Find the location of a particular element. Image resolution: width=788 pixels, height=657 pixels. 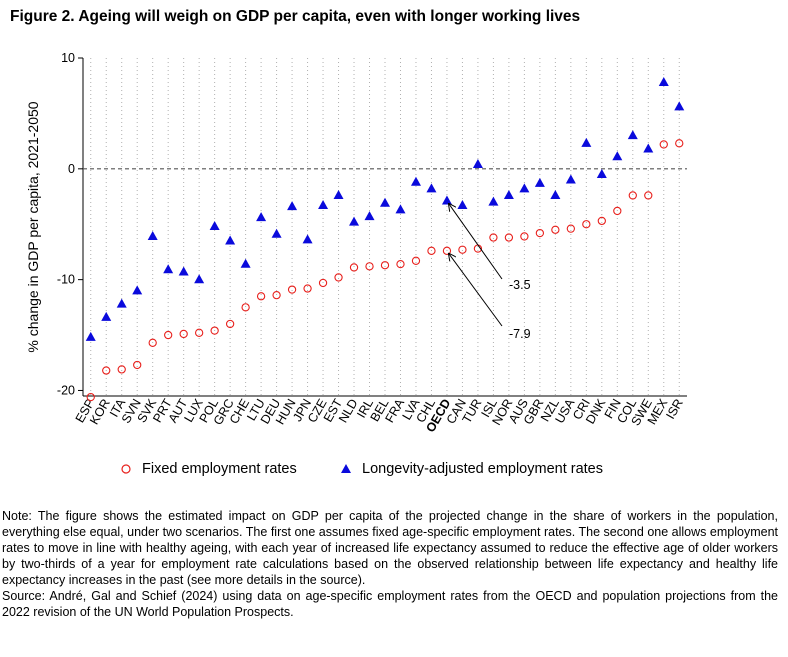

point-longevity-aut is located at coordinates (183, 271).